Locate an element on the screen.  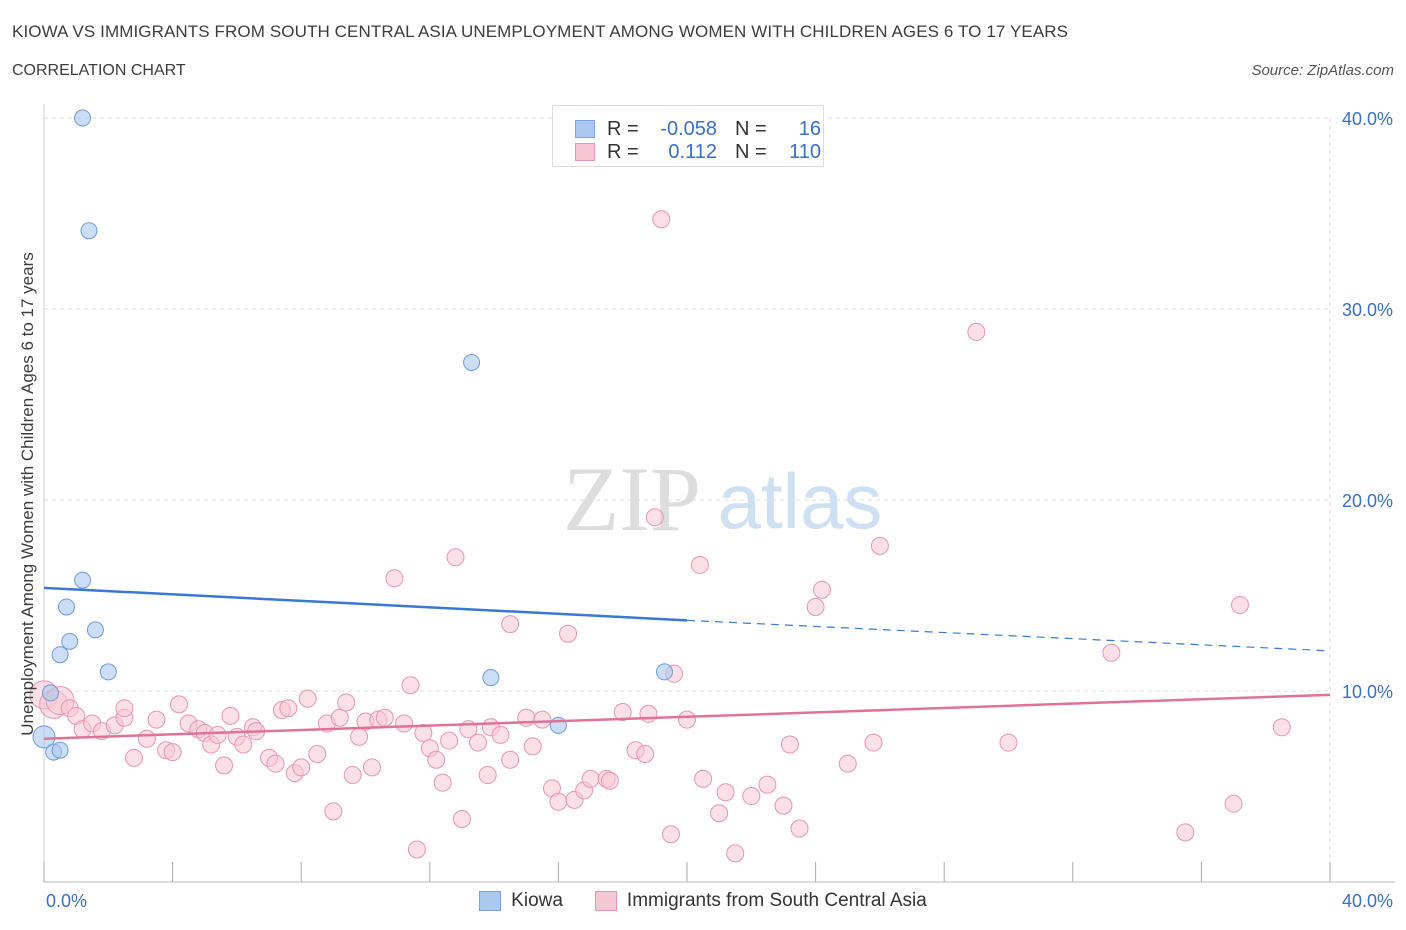
watermark-atlas: atlas is located at coordinates (800, 501).